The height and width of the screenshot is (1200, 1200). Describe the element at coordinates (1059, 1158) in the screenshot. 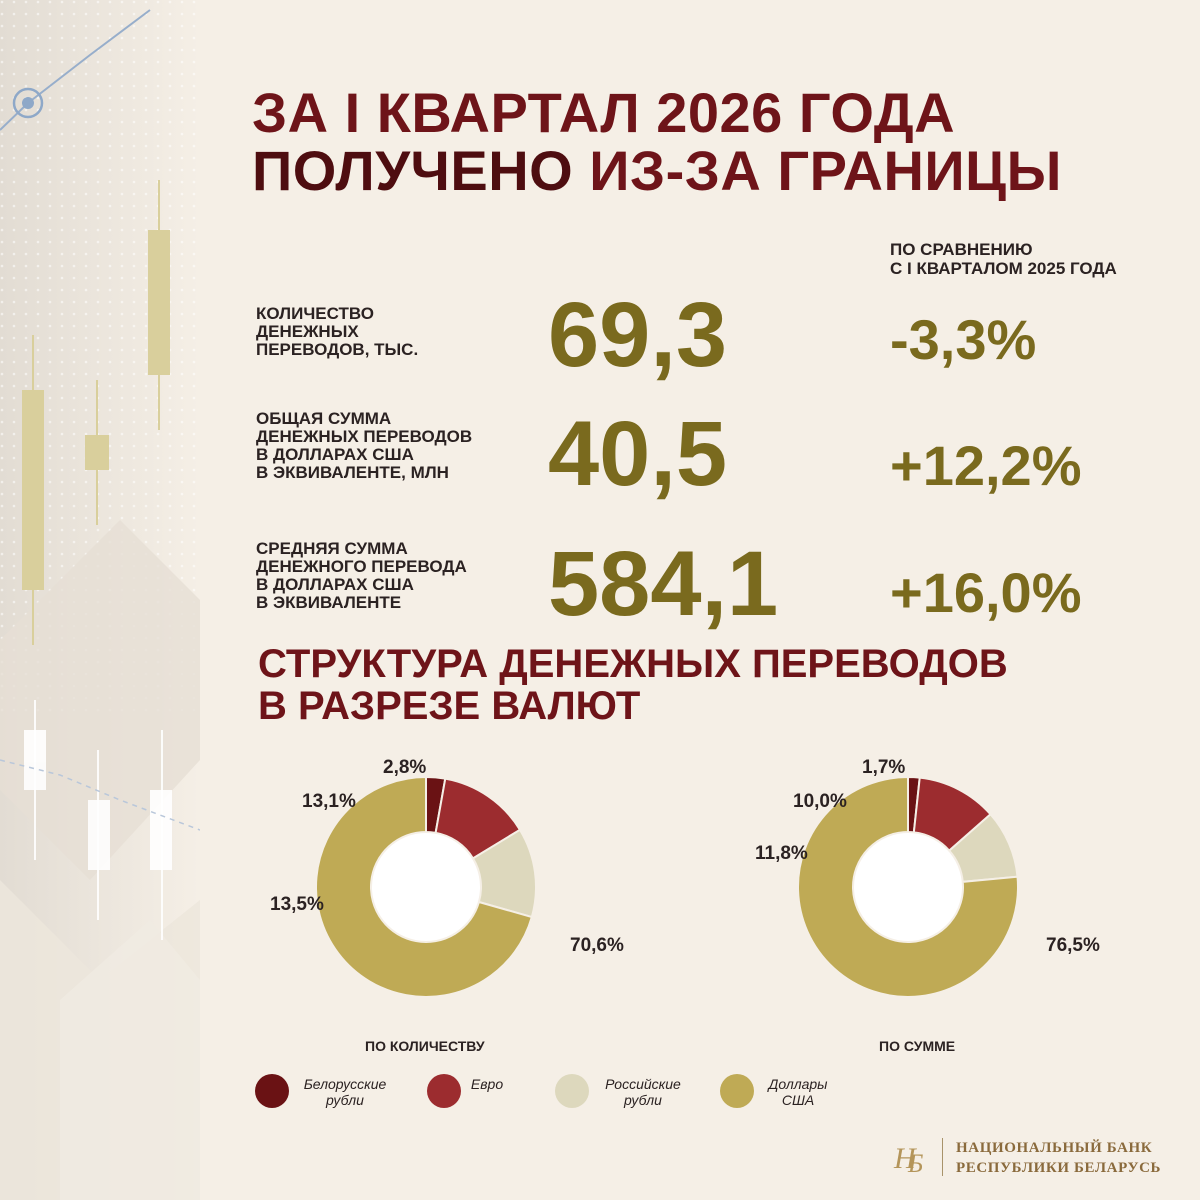

I see `footer-org-name: НАЦИОНАЛЬНЫЙ БАНК РЕСПУБЛИКИ БЕЛАРУСЬ` at that location.